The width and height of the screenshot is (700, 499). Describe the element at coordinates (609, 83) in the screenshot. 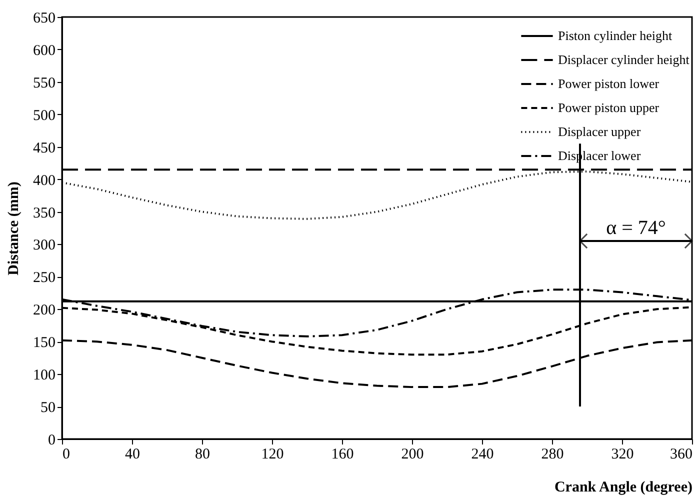

I see `legend-label: Power piston lower` at that location.